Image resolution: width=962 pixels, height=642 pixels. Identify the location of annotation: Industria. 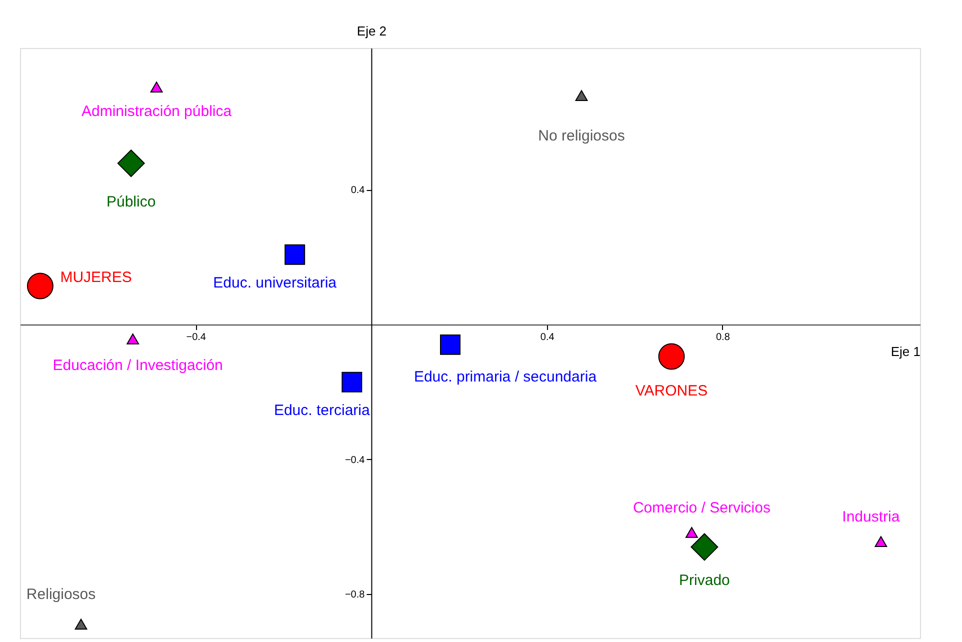
(871, 517).